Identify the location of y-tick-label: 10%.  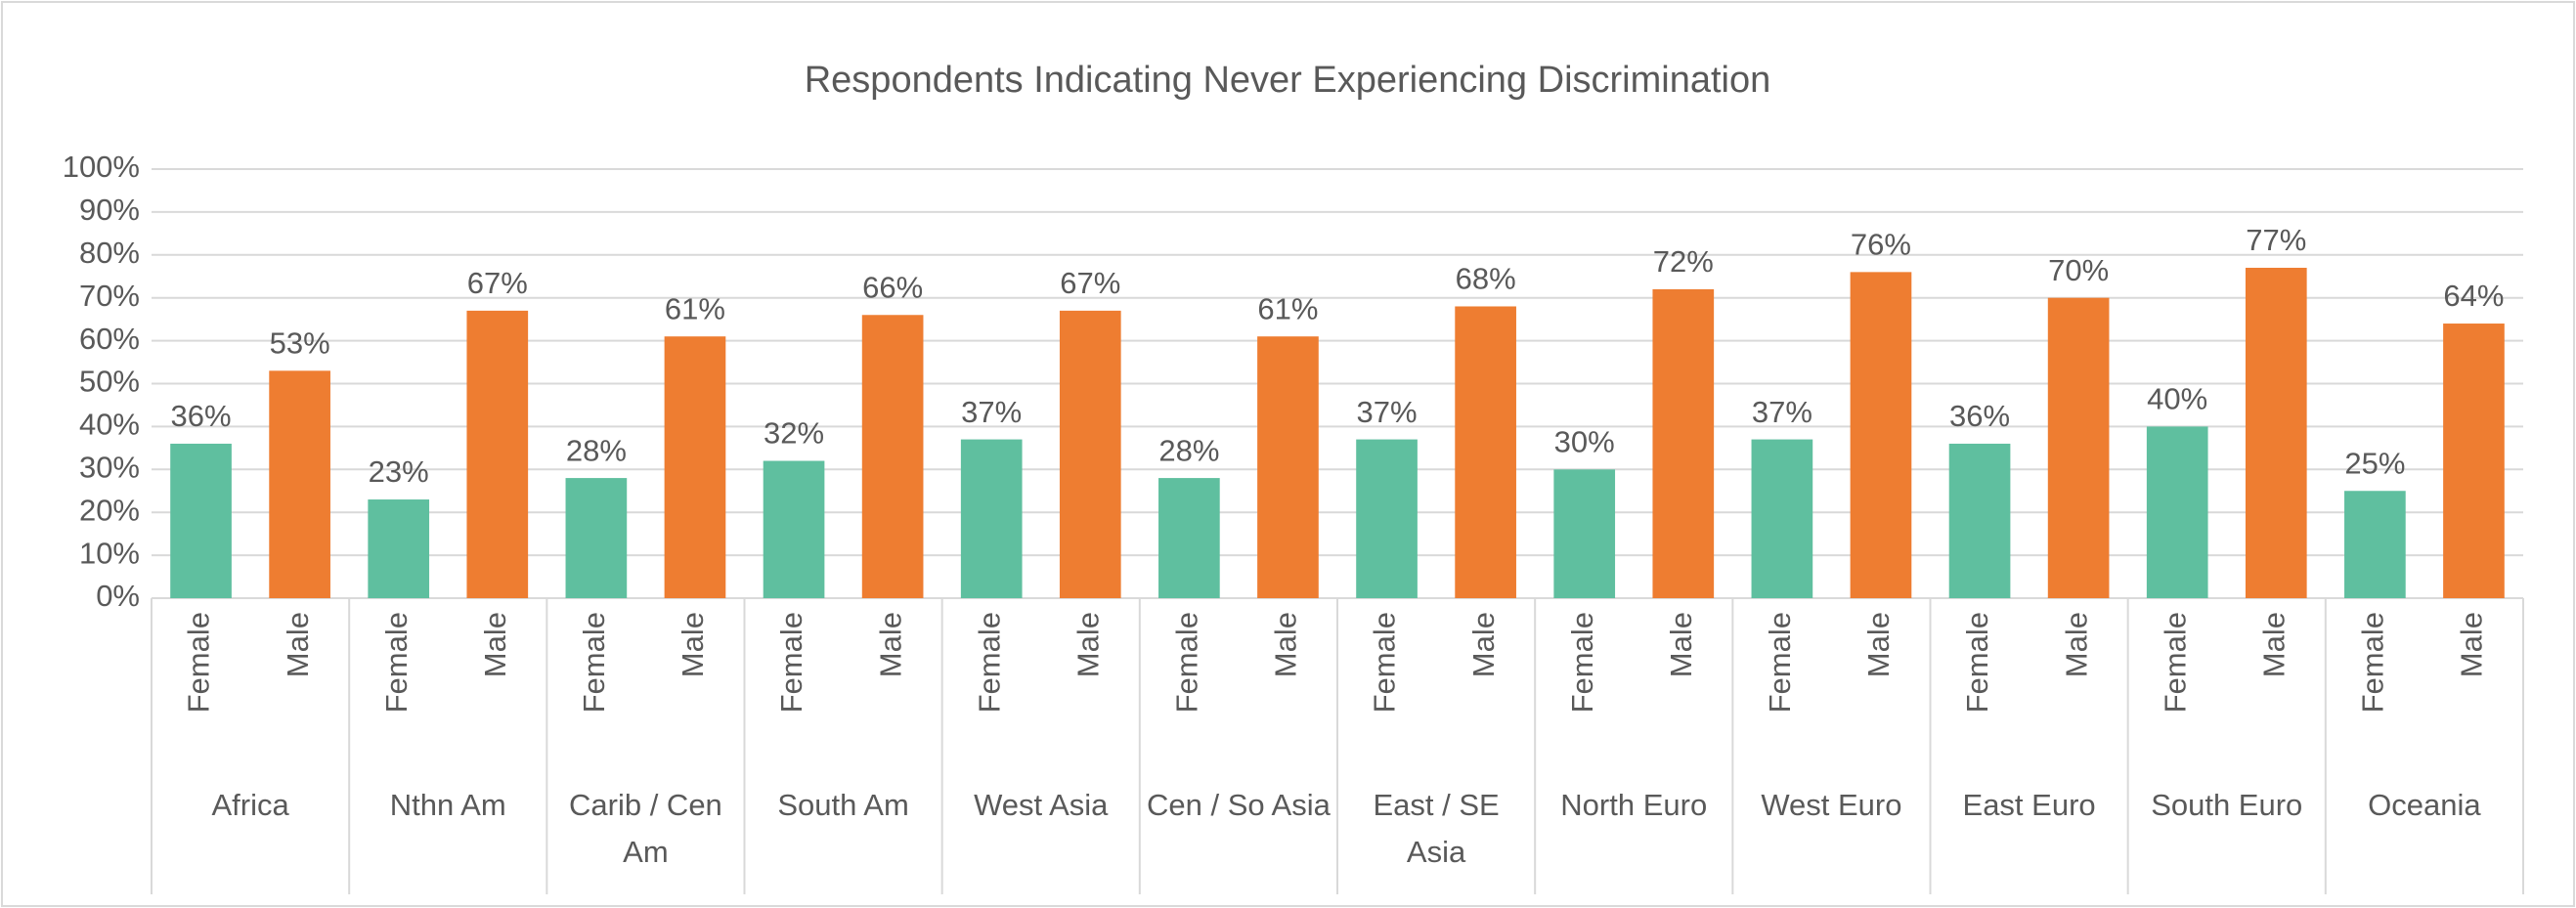
(109, 553).